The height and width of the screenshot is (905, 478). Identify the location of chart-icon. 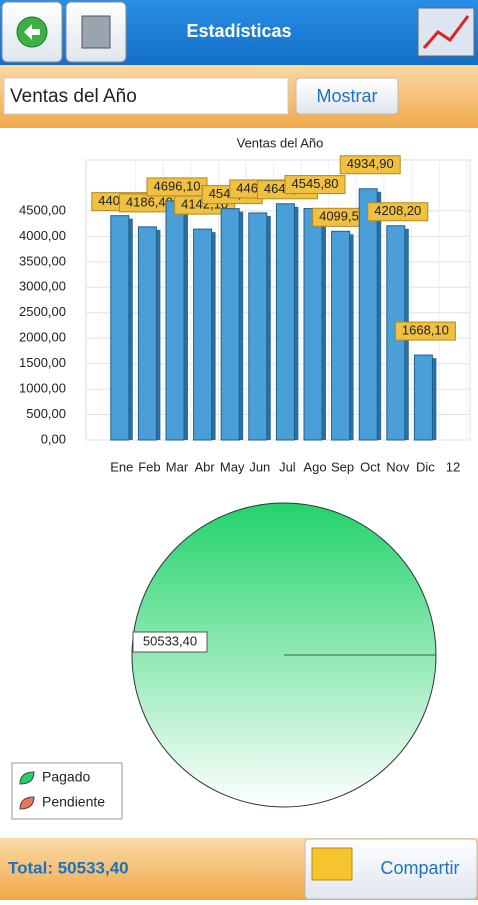
(446, 32).